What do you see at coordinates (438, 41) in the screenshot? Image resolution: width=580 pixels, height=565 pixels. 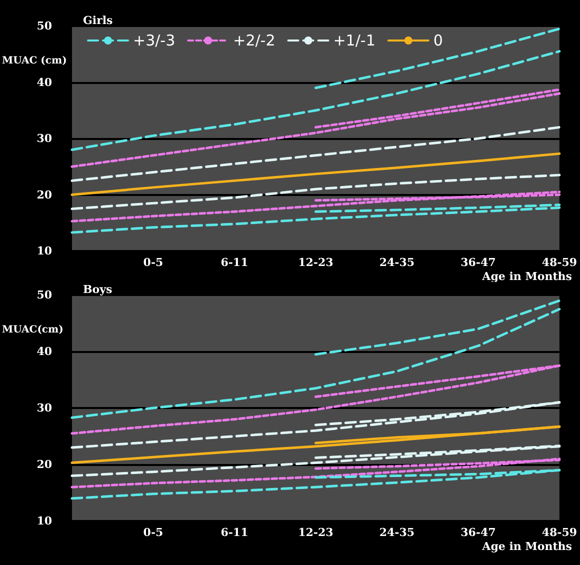 I see `legend-label: 0` at bounding box center [438, 41].